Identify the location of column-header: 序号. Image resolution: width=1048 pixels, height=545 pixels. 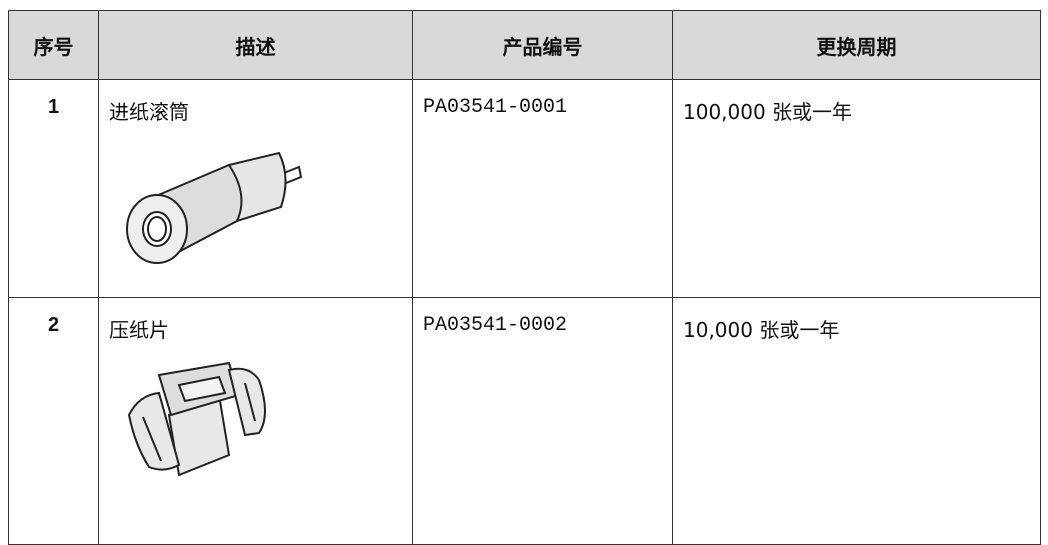
(53, 45).